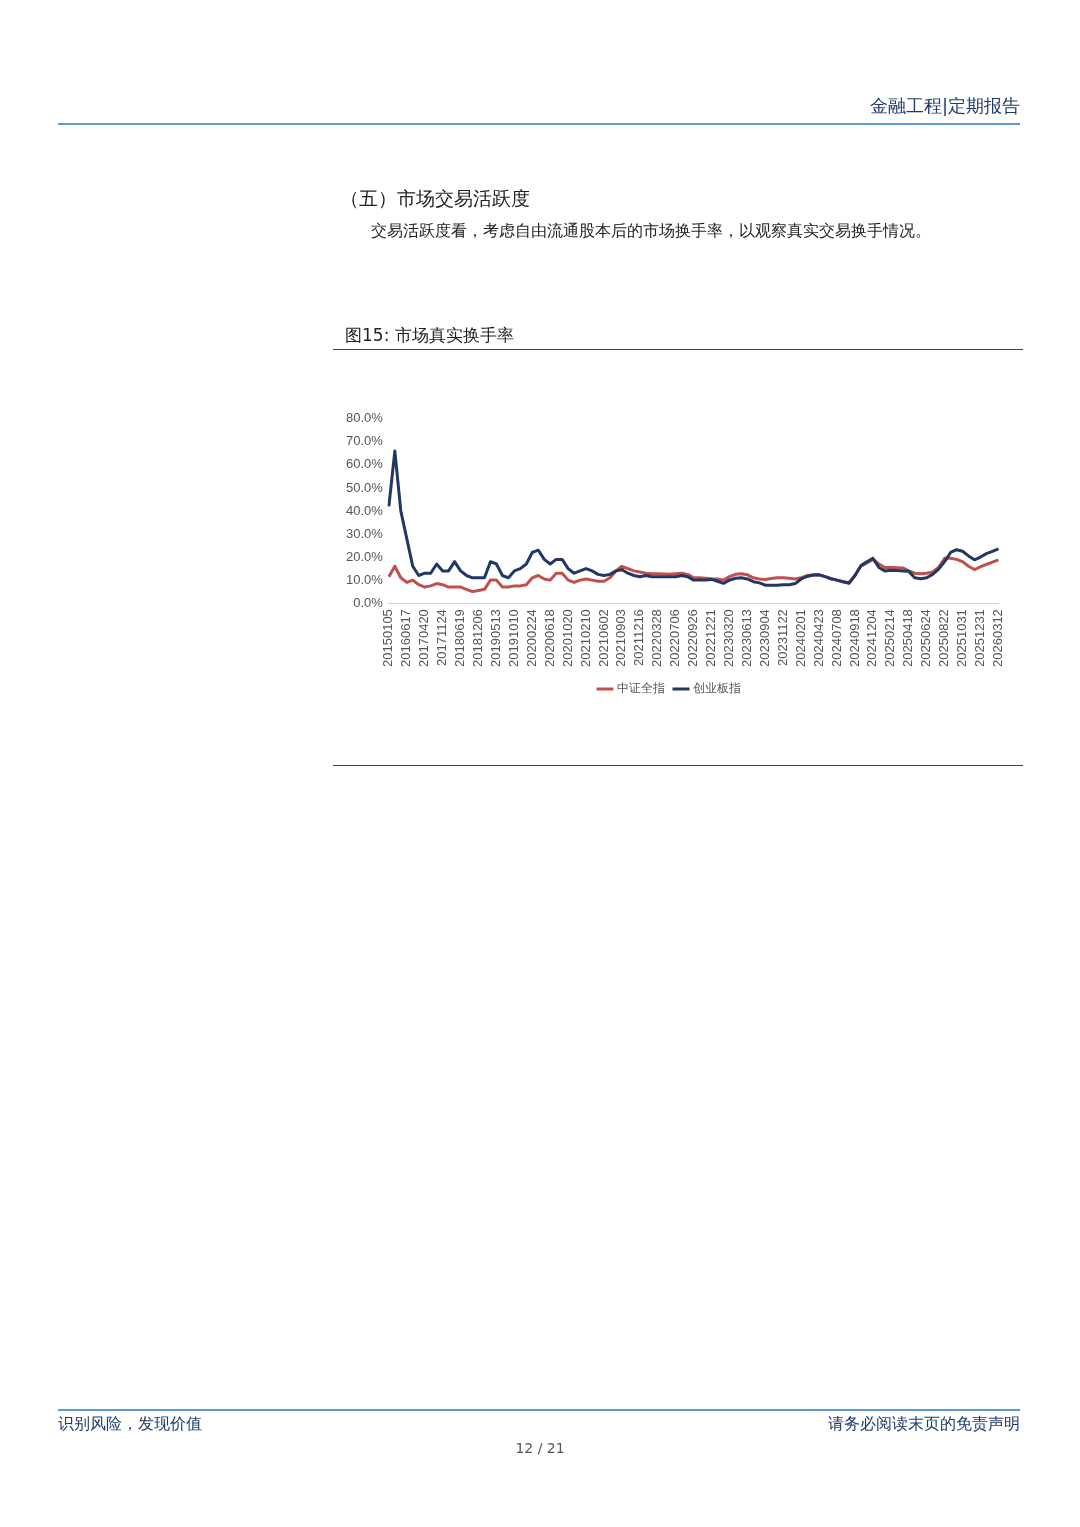 The height and width of the screenshot is (1527, 1080). I want to click on x-tick-label: 20181206, so click(478, 638).